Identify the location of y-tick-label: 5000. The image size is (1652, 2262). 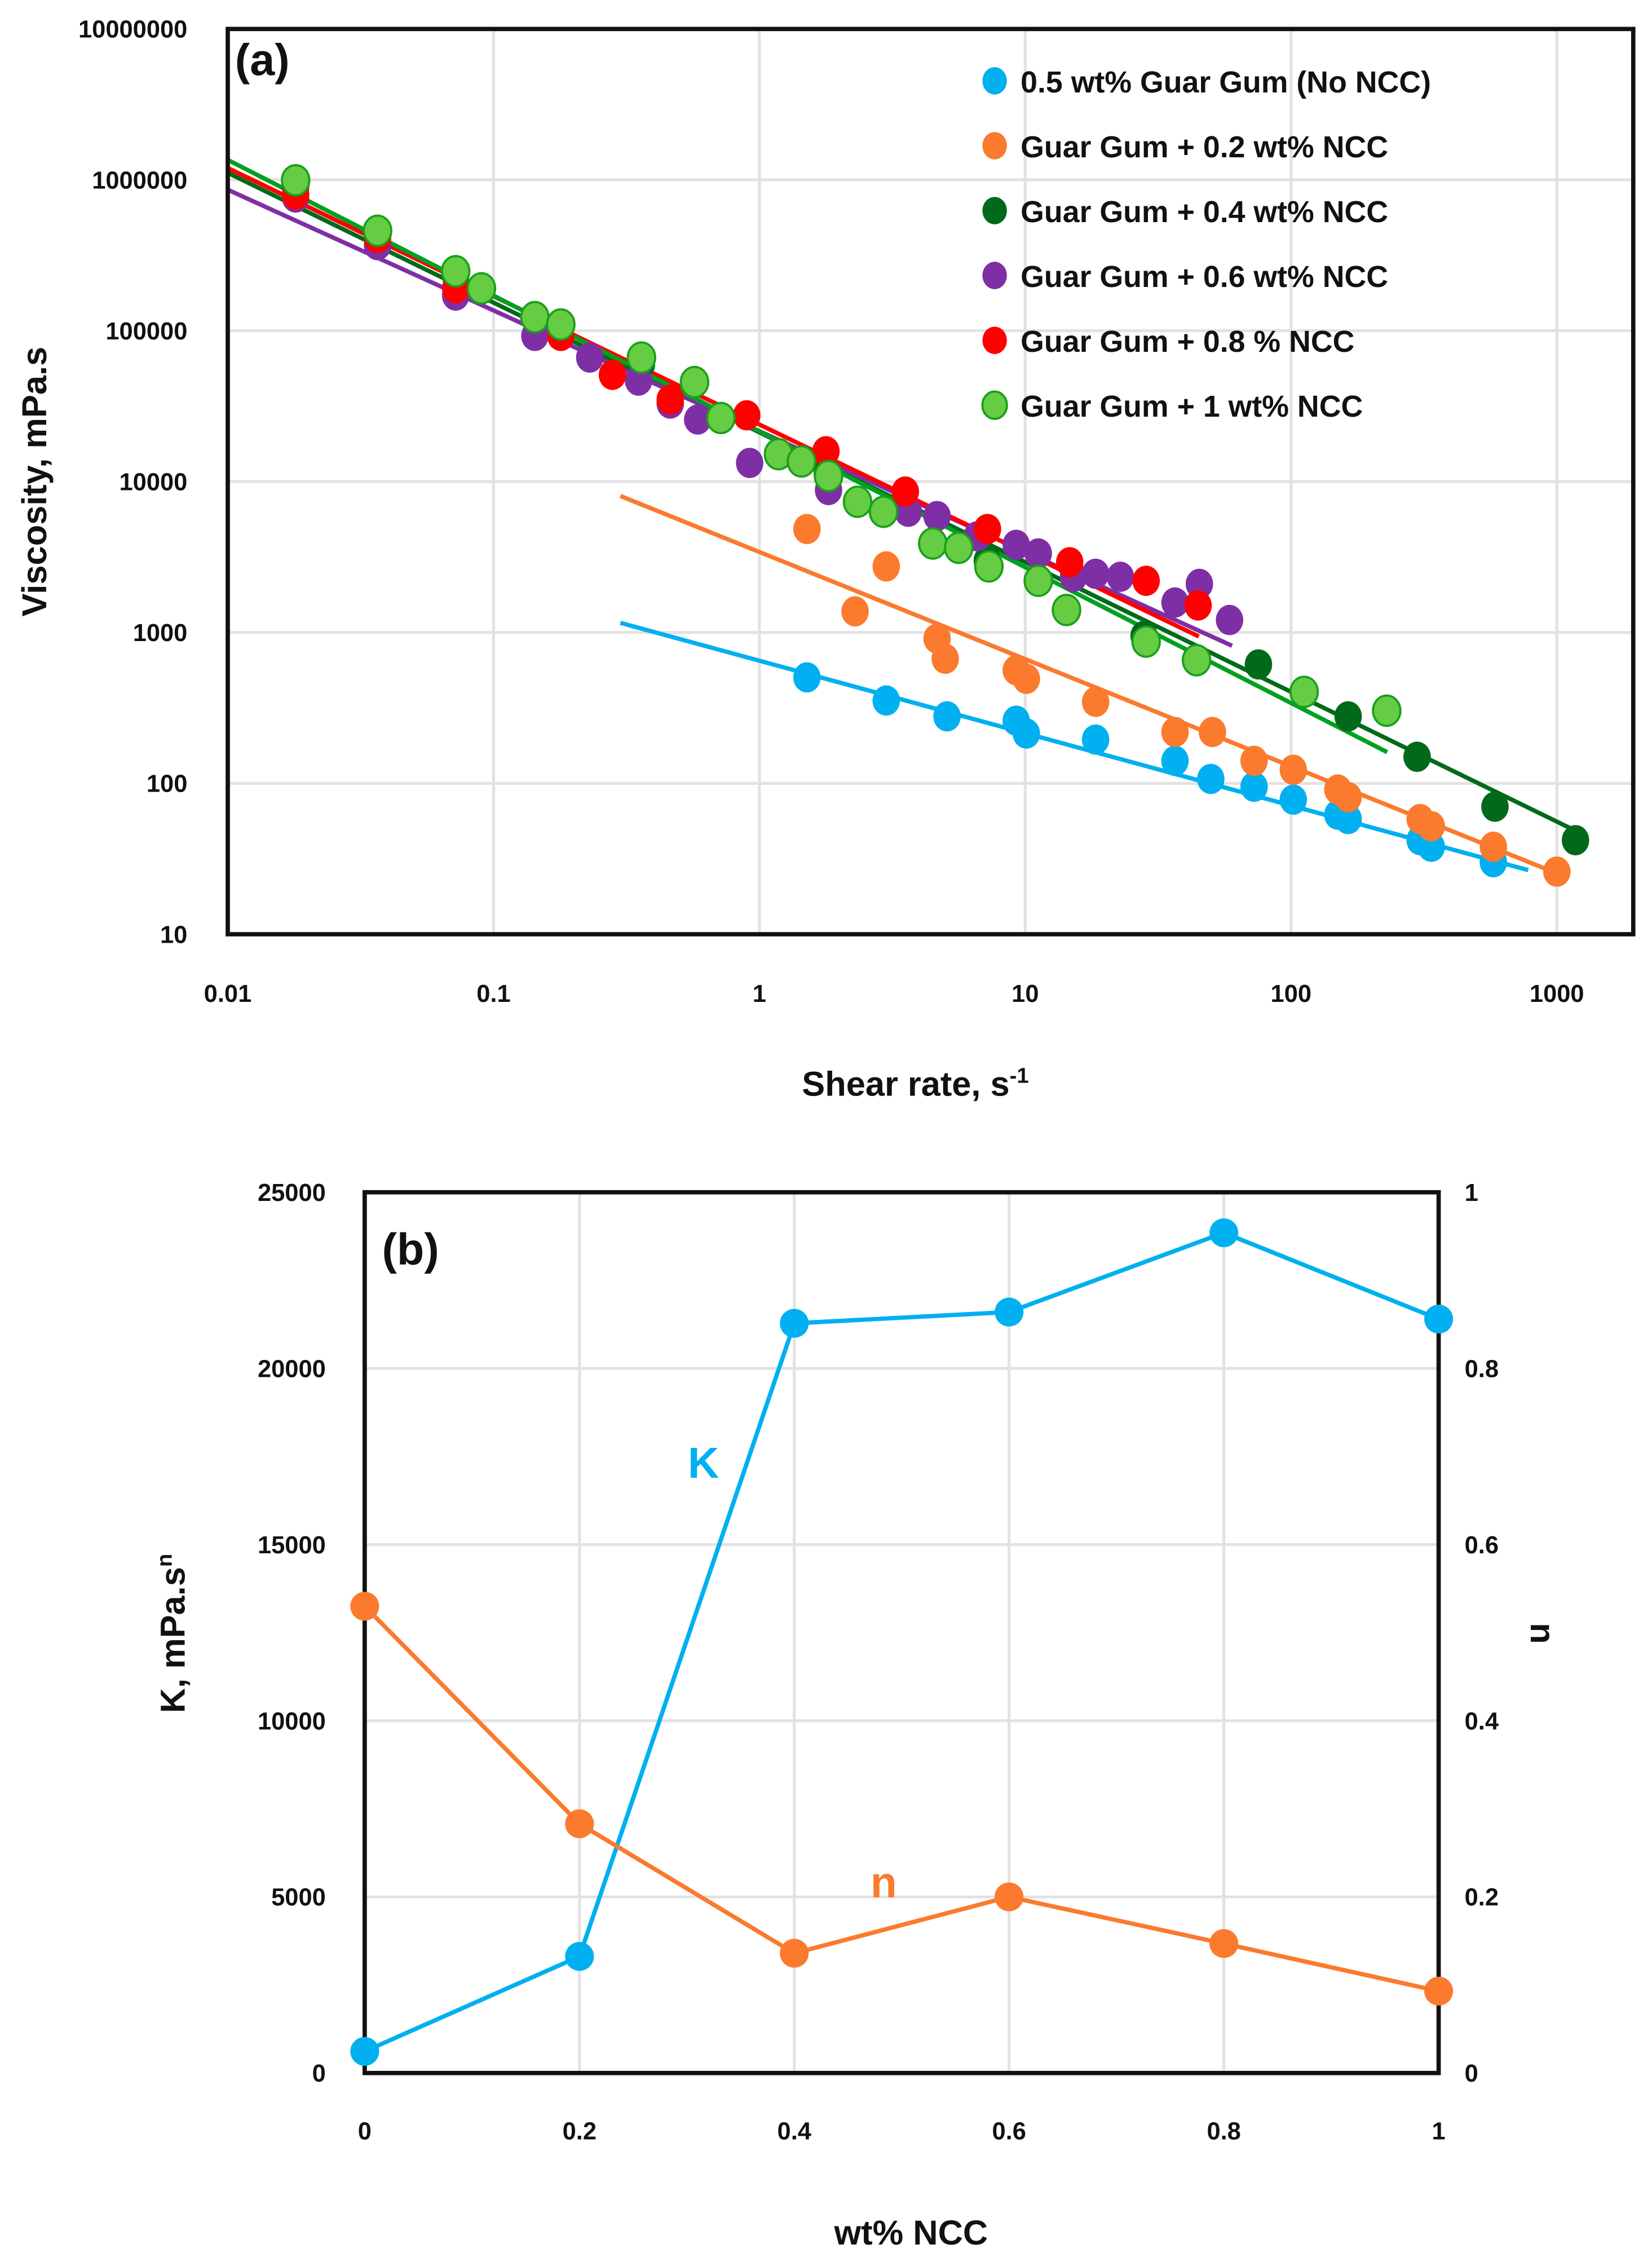
(299, 1897).